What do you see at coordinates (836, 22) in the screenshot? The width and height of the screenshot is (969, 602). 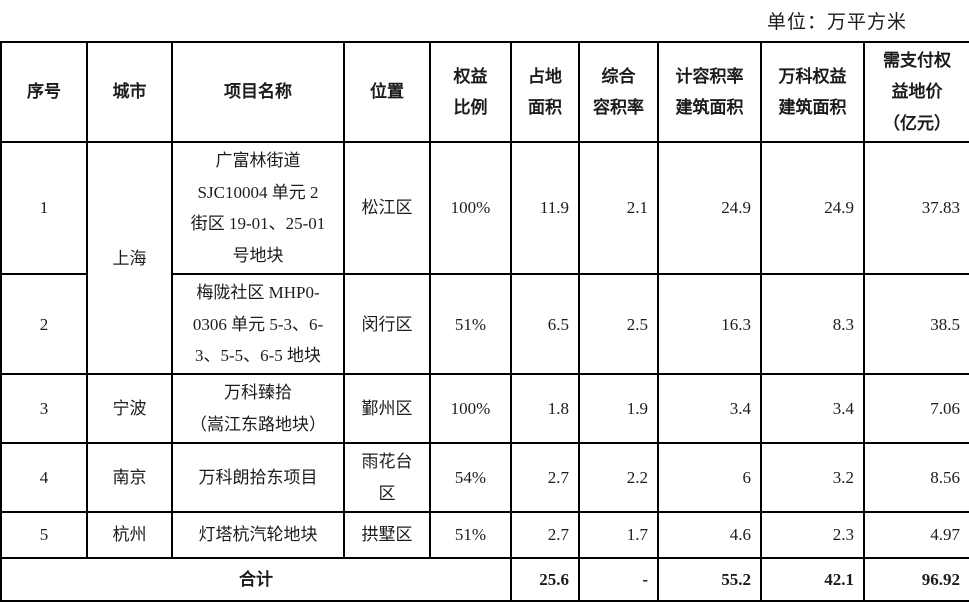 I see `unit-label: 单位：万平方米` at bounding box center [836, 22].